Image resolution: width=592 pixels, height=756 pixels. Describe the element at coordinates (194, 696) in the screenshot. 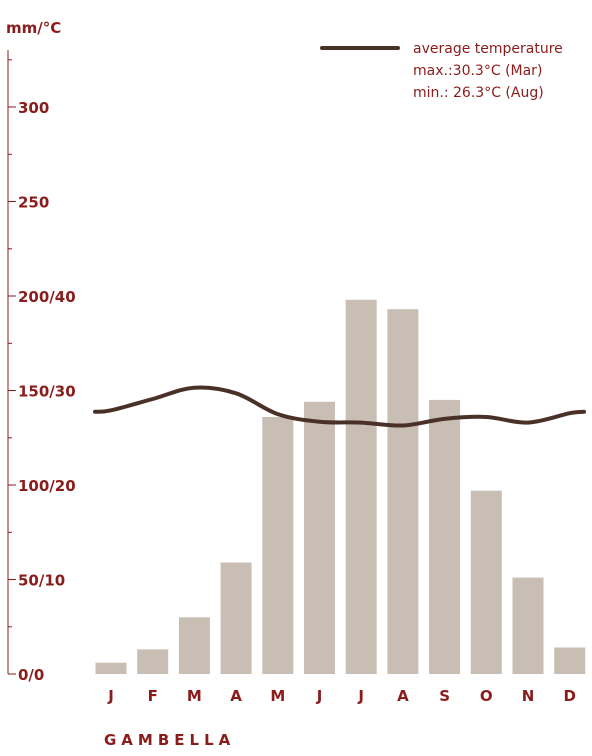

I see `month-label-3: M` at that location.